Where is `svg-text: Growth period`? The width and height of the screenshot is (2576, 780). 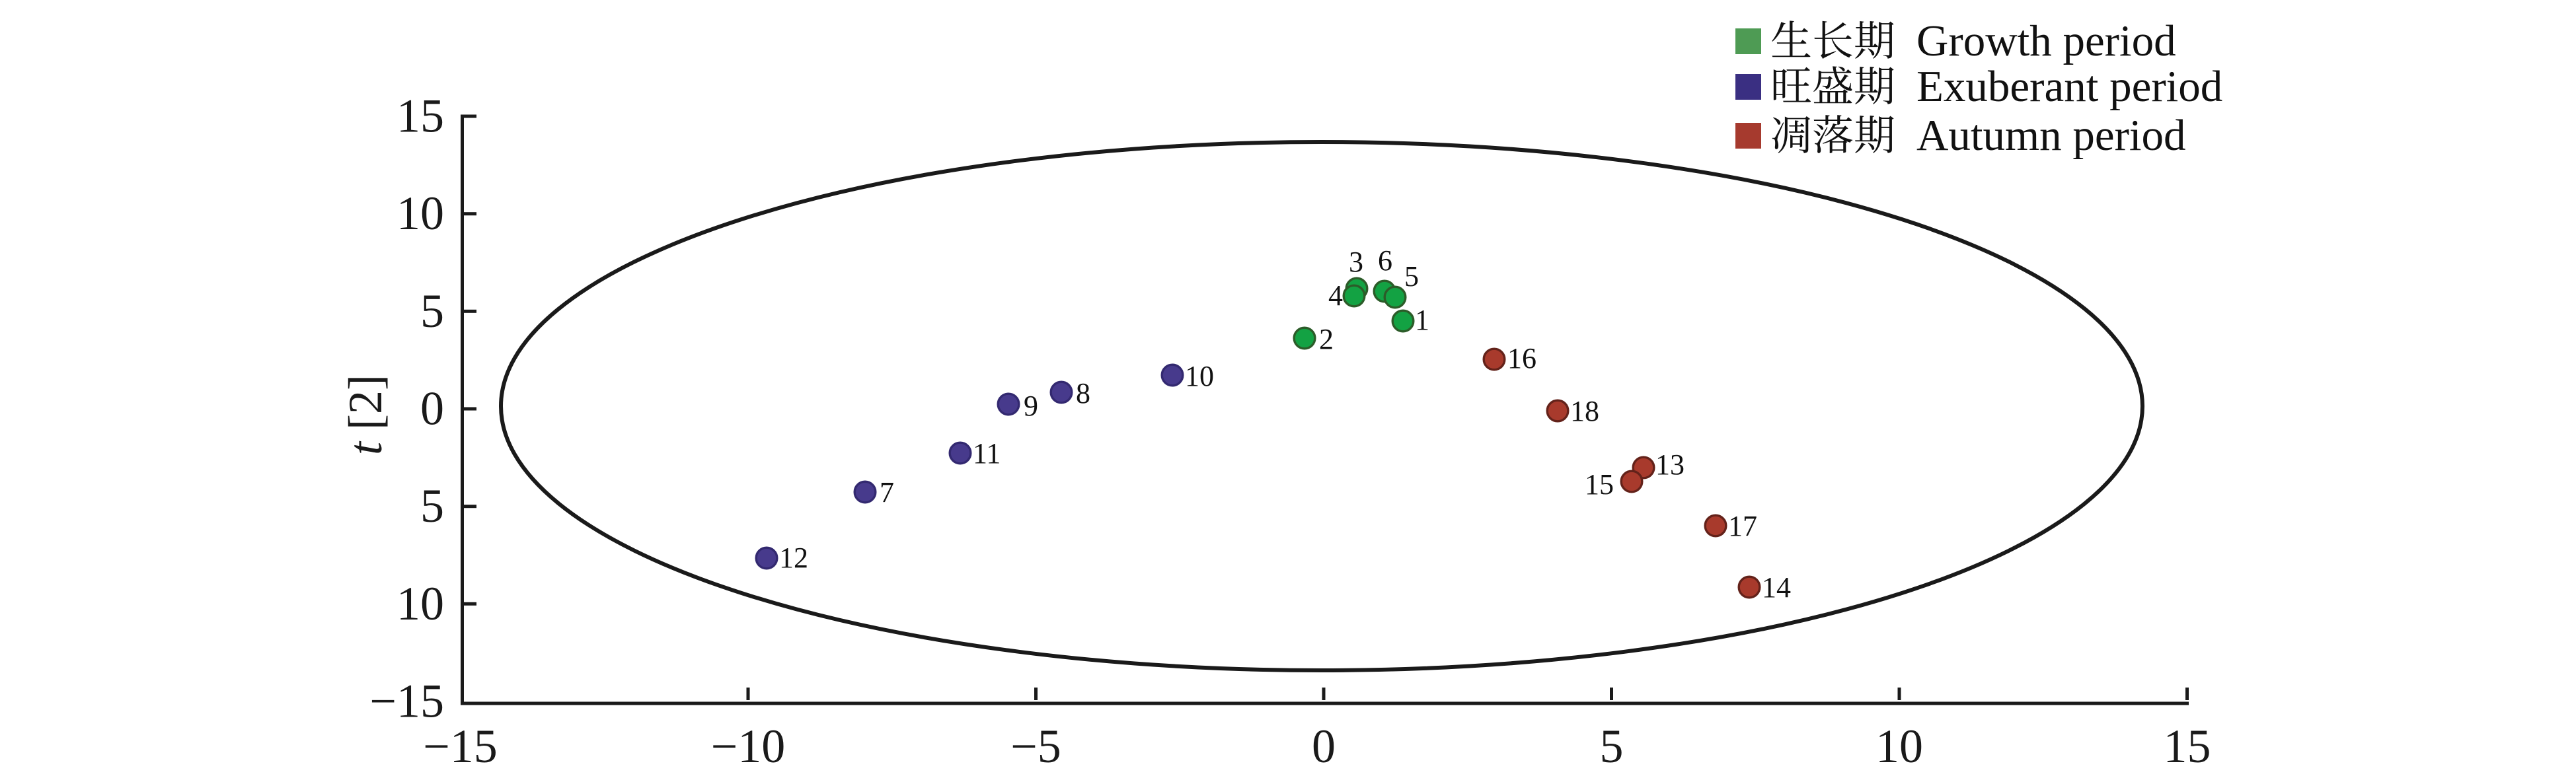
svg-text: Growth period is located at coordinates (2046, 41).